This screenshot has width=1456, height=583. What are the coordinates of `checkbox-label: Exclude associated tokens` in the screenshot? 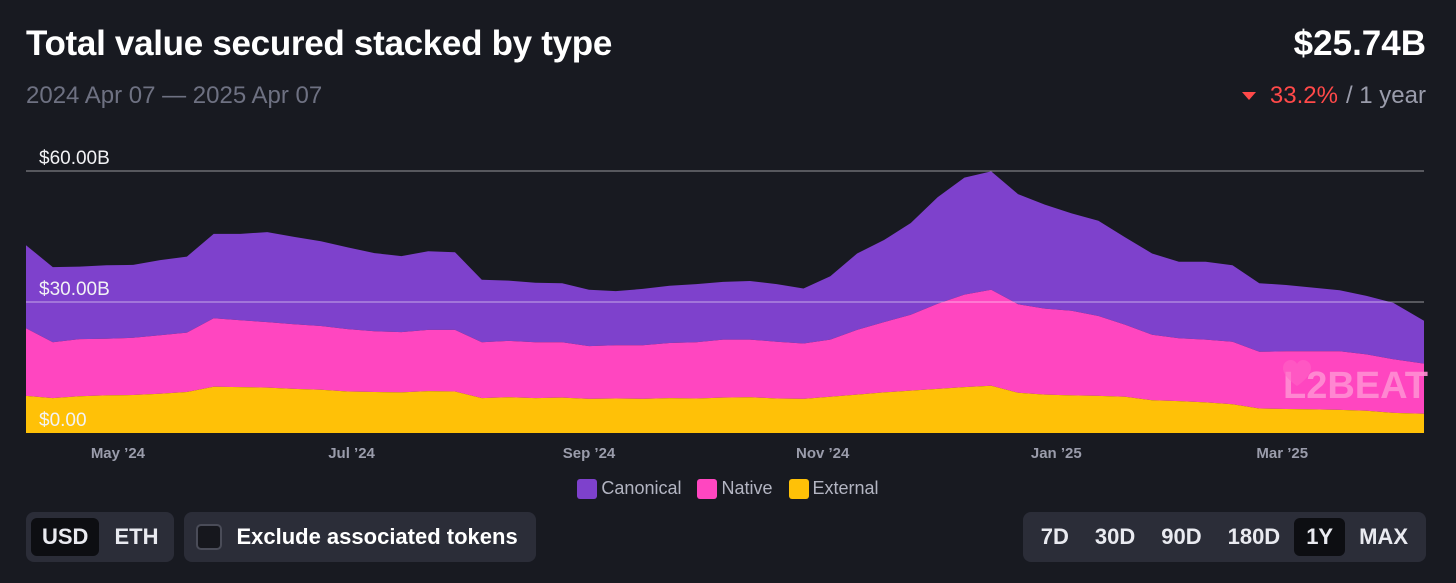 It's located at (377, 536).